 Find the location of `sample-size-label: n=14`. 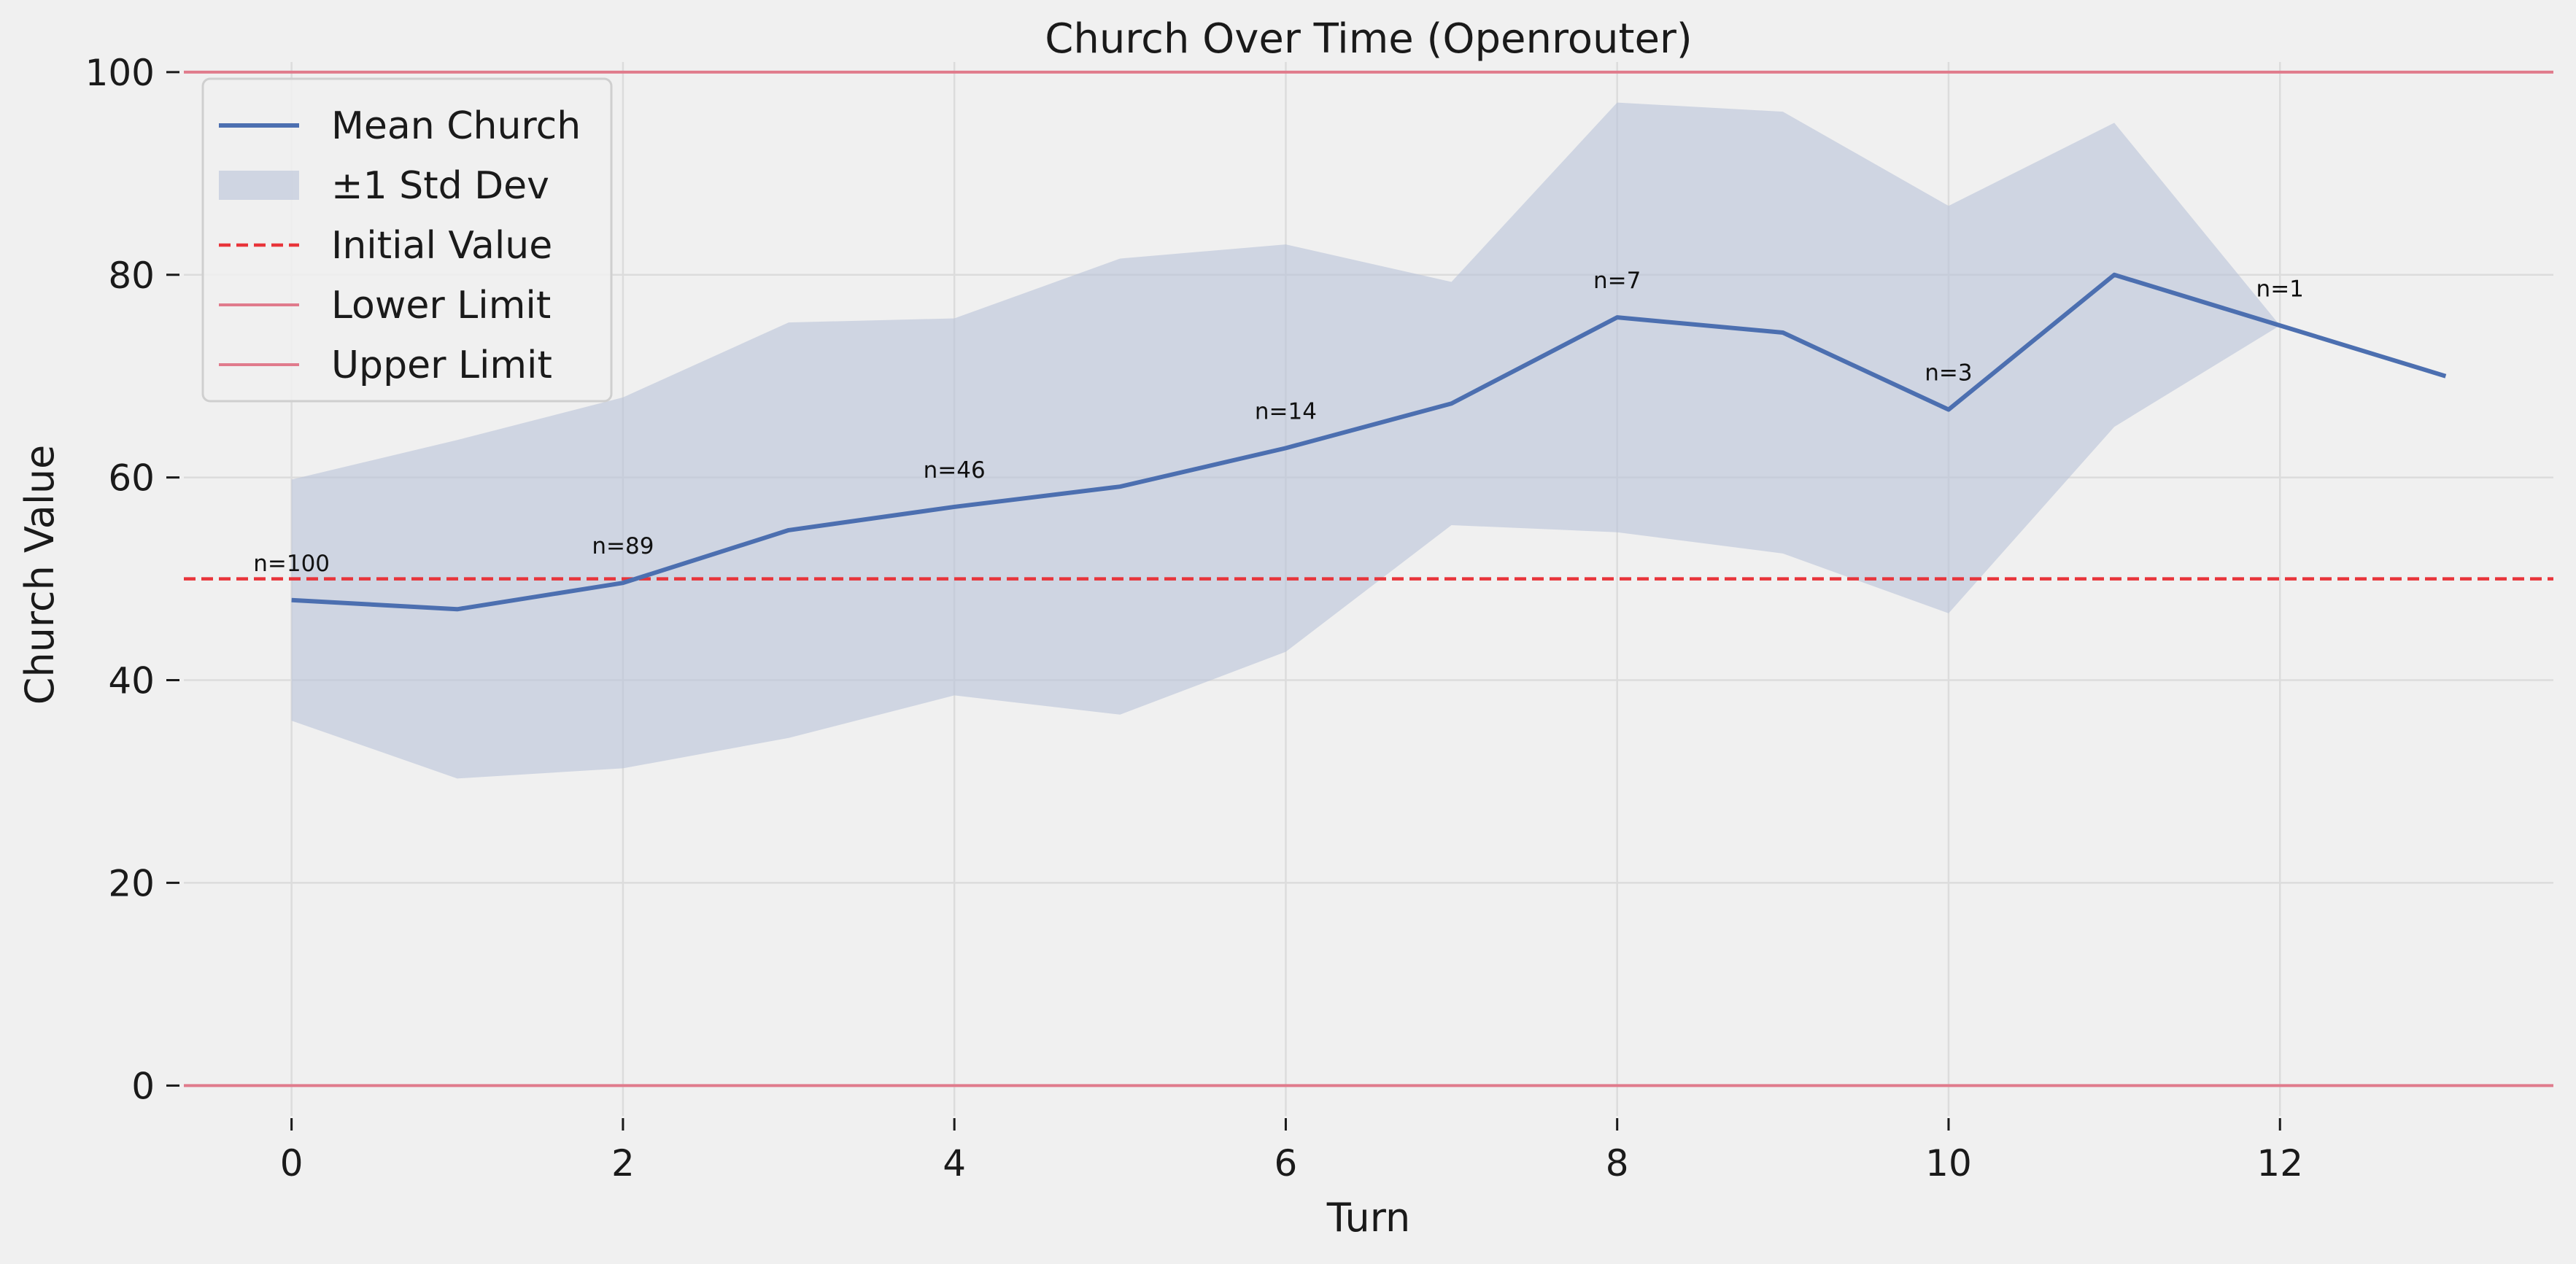

sample-size-label: n=14 is located at coordinates (1286, 411).